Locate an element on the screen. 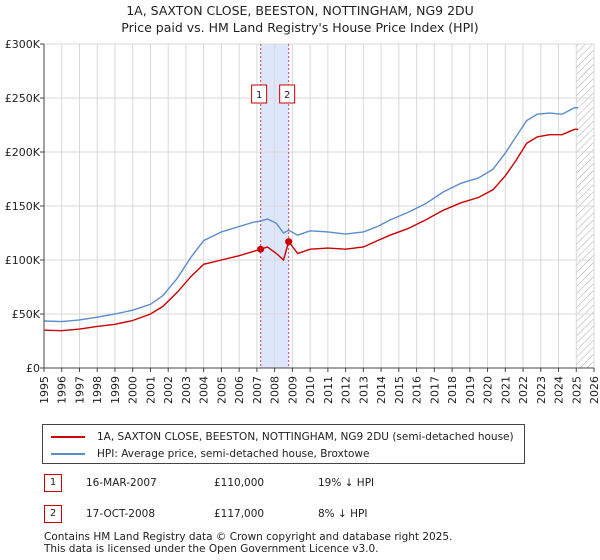 This screenshot has width=600, height=560. legend-swatch-hpi is located at coordinates (68, 454).